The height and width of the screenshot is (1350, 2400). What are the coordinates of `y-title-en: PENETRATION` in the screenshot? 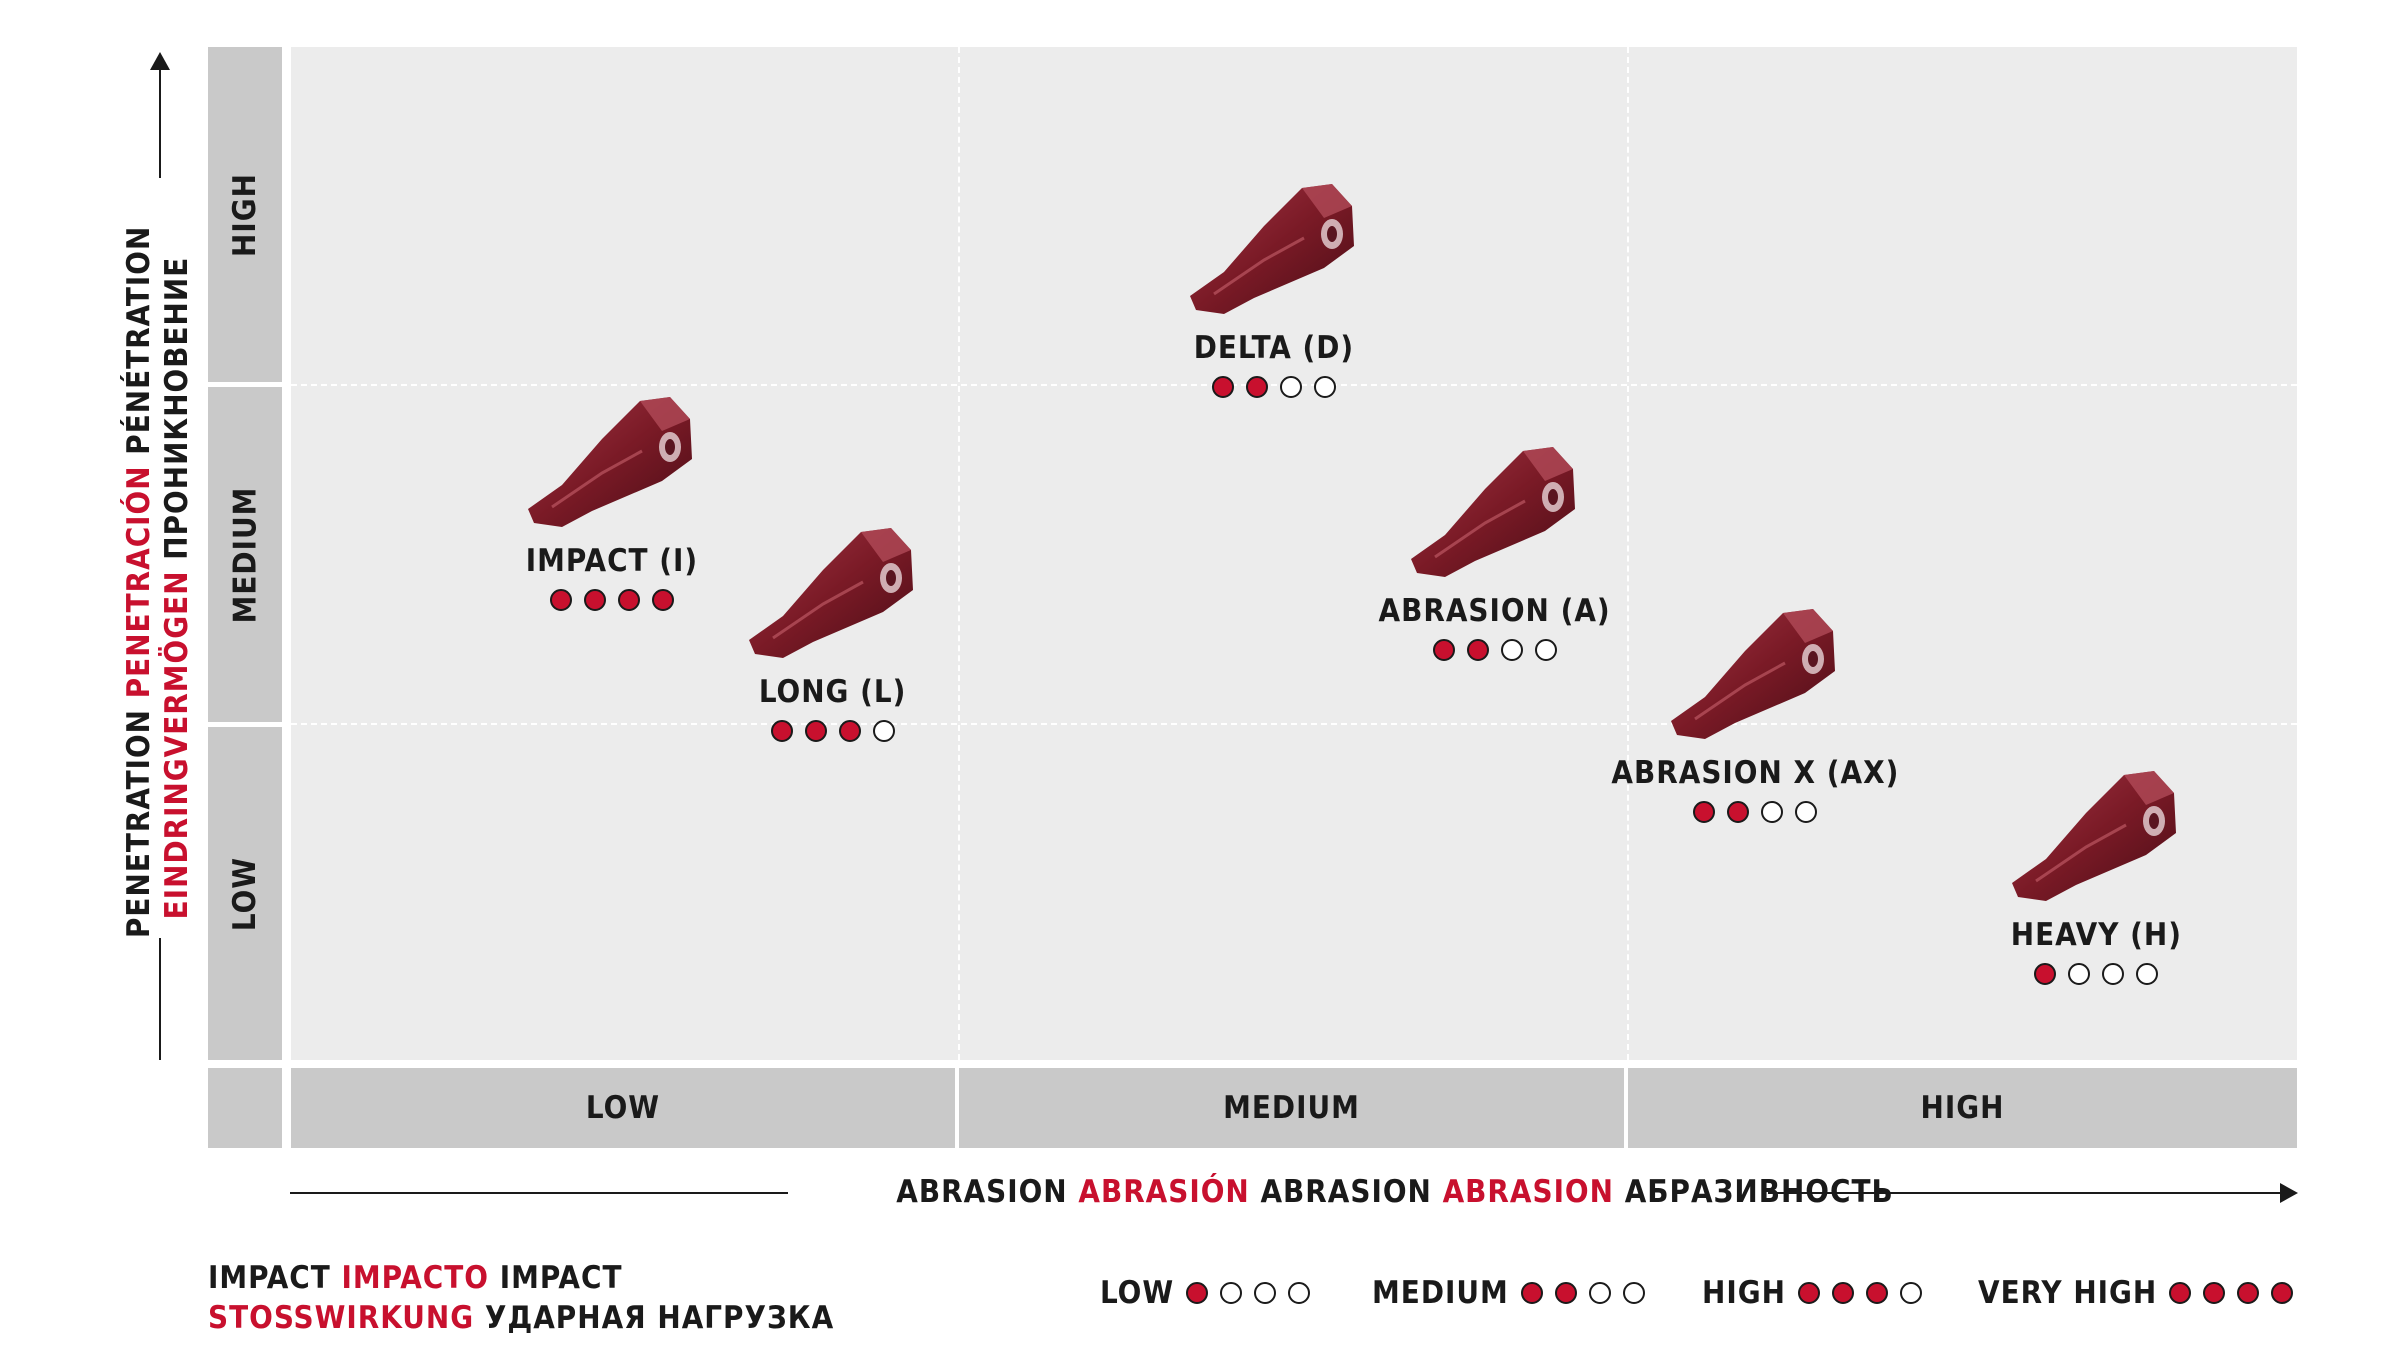 It's located at (139, 823).